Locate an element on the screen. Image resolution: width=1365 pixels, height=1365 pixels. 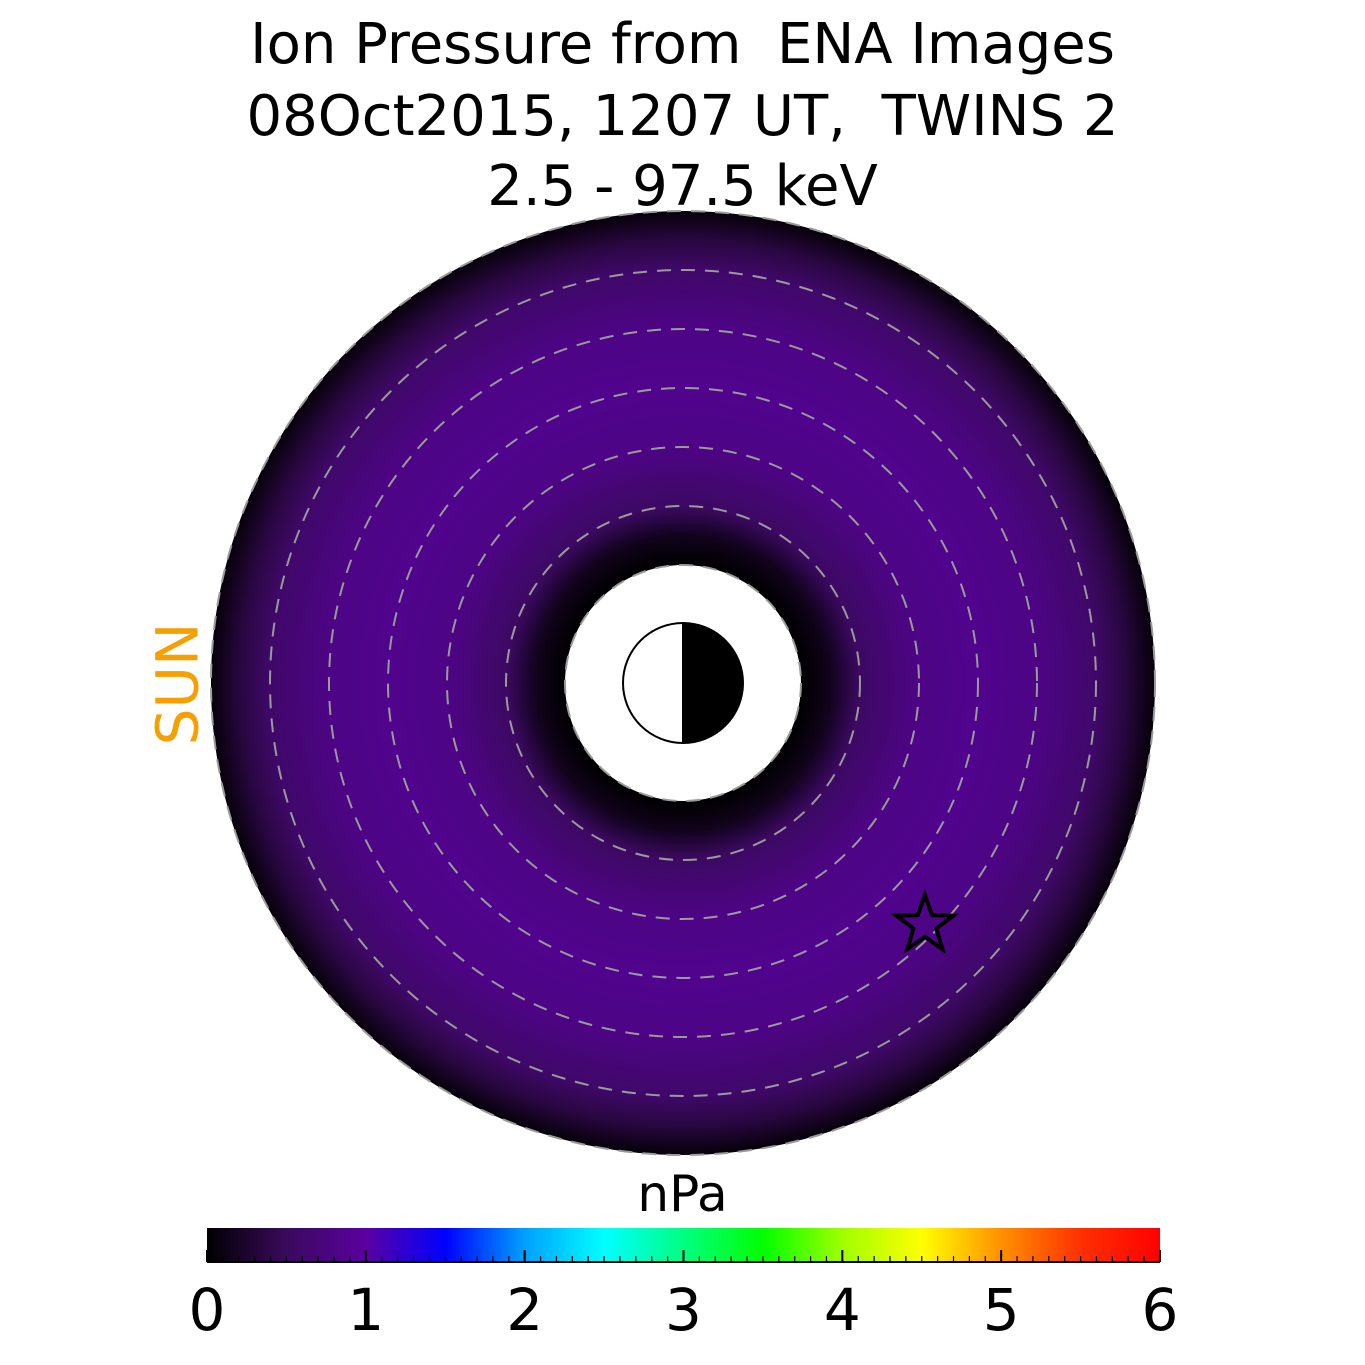
colorbar-tick-label: 4 is located at coordinates (842, 1310).